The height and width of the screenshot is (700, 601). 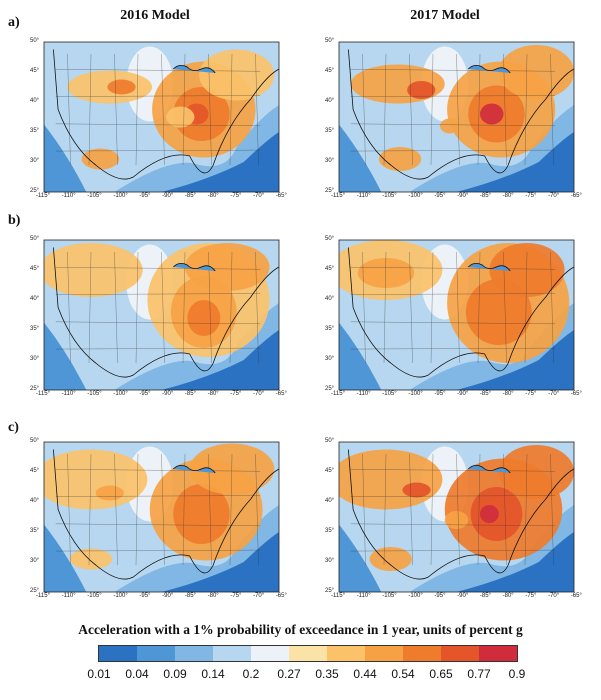 What do you see at coordinates (327, 674) in the screenshot?
I see `colorbar-tick-label: 0.35` at bounding box center [327, 674].